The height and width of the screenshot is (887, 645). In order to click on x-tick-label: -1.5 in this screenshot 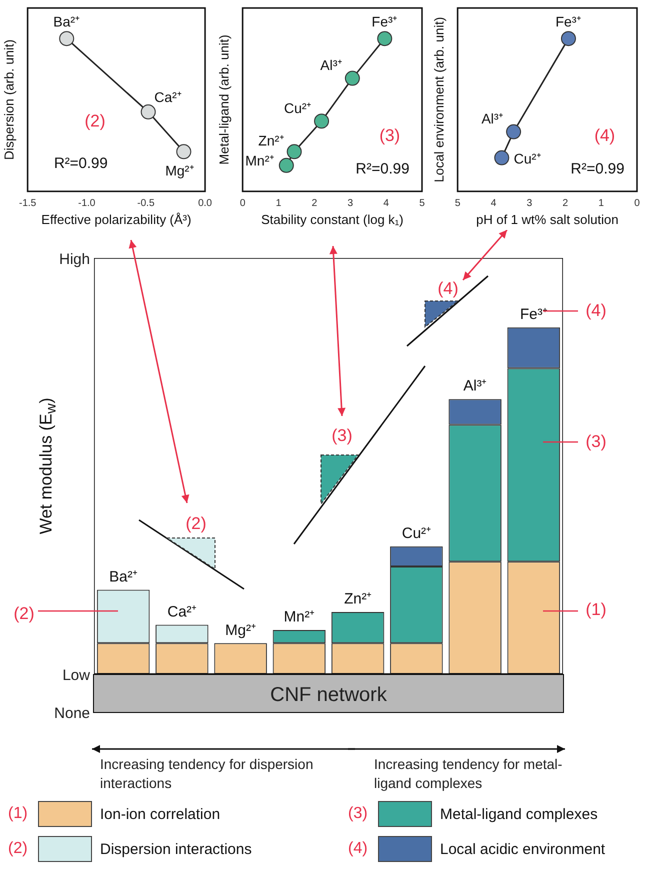, I will do `click(27, 204)`.